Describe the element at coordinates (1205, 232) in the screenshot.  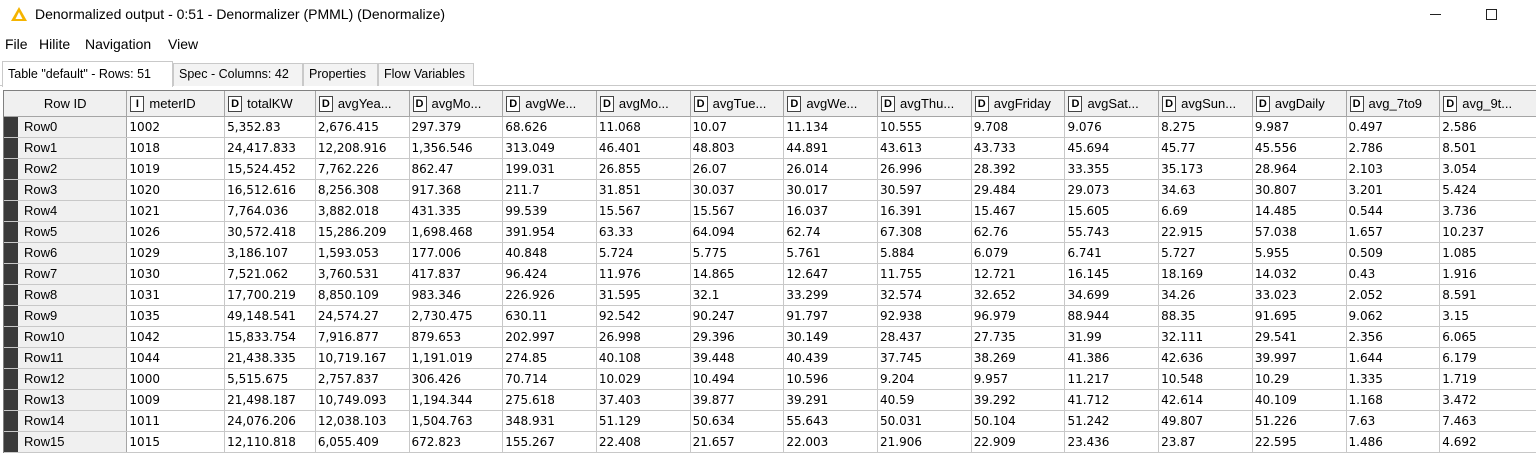
I see `table-cell: 22.915` at that location.